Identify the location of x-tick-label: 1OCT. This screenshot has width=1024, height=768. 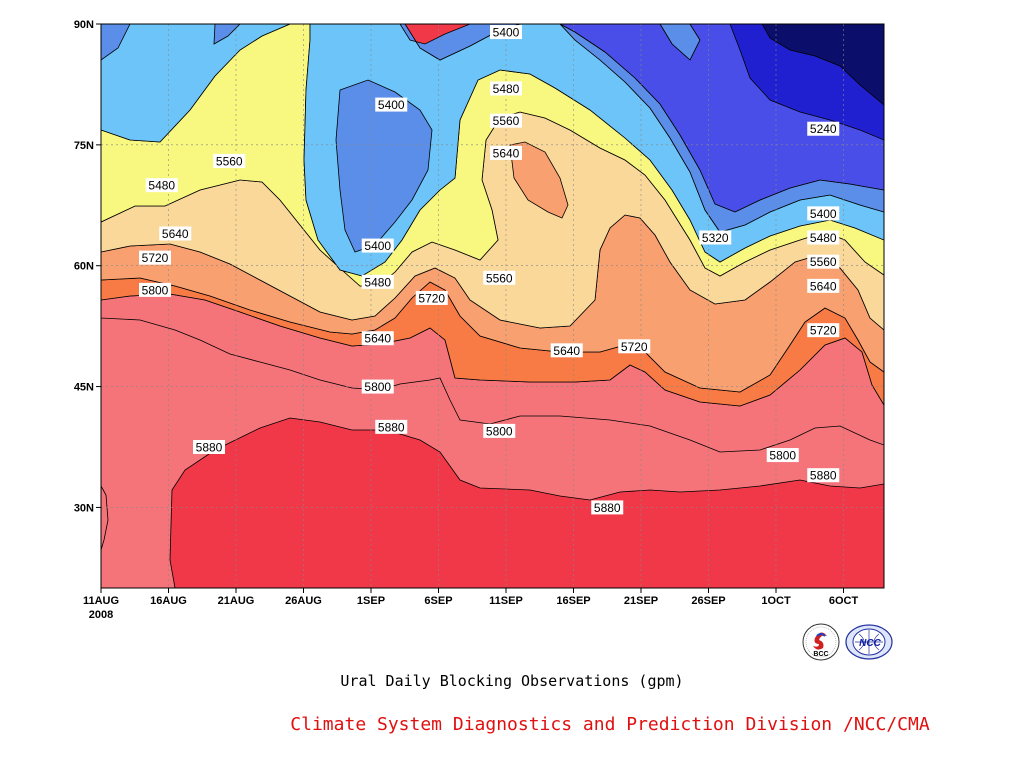
(776, 601).